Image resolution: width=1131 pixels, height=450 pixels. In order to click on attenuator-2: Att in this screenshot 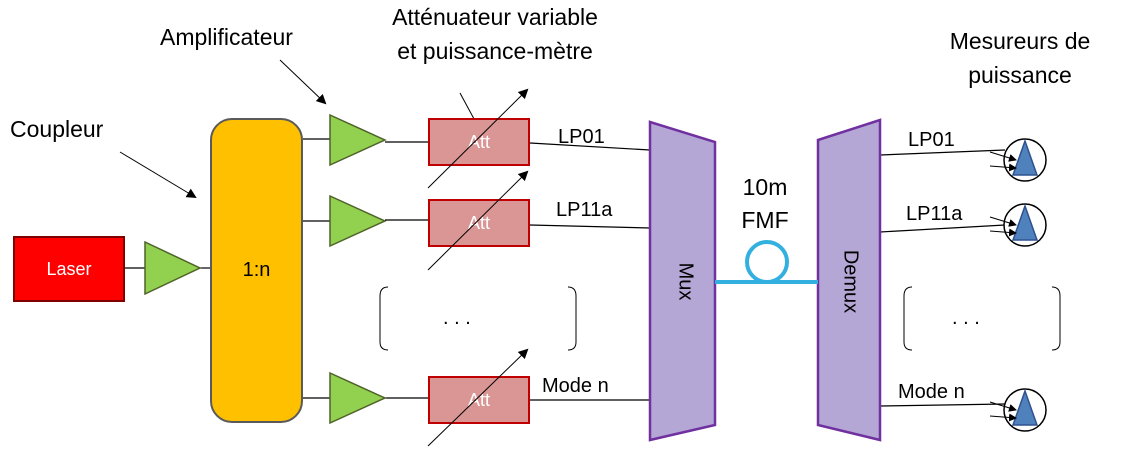, I will do `click(479, 223)`.